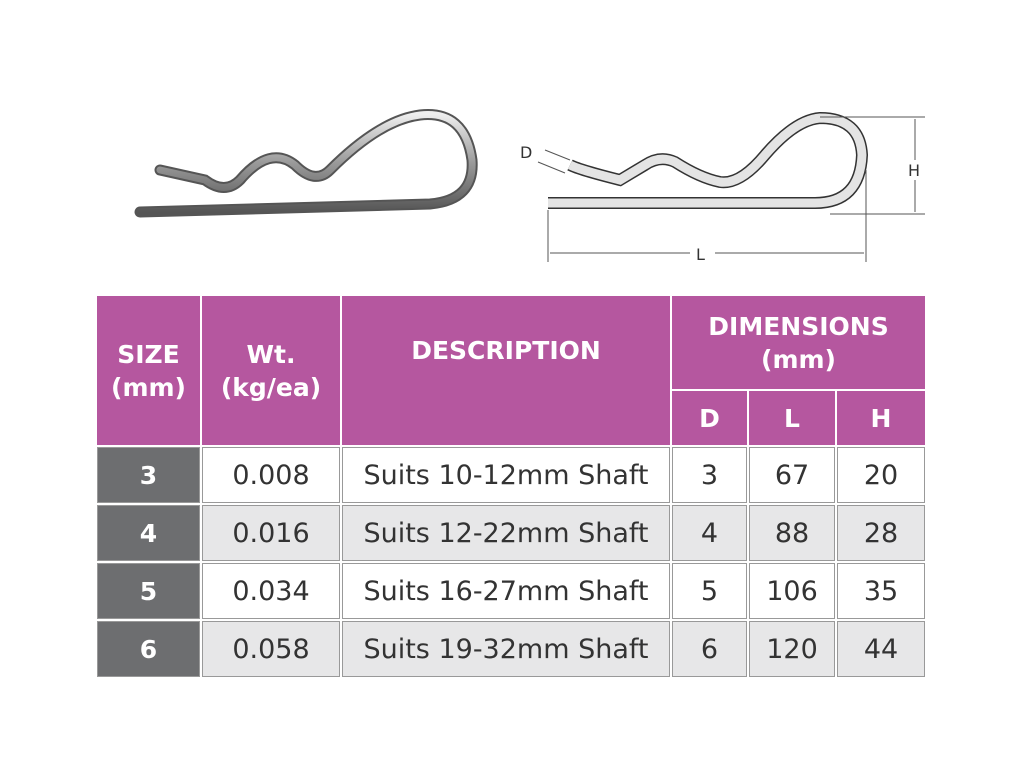  What do you see at coordinates (881, 649) in the screenshot?
I see `cell-h: 44` at bounding box center [881, 649].